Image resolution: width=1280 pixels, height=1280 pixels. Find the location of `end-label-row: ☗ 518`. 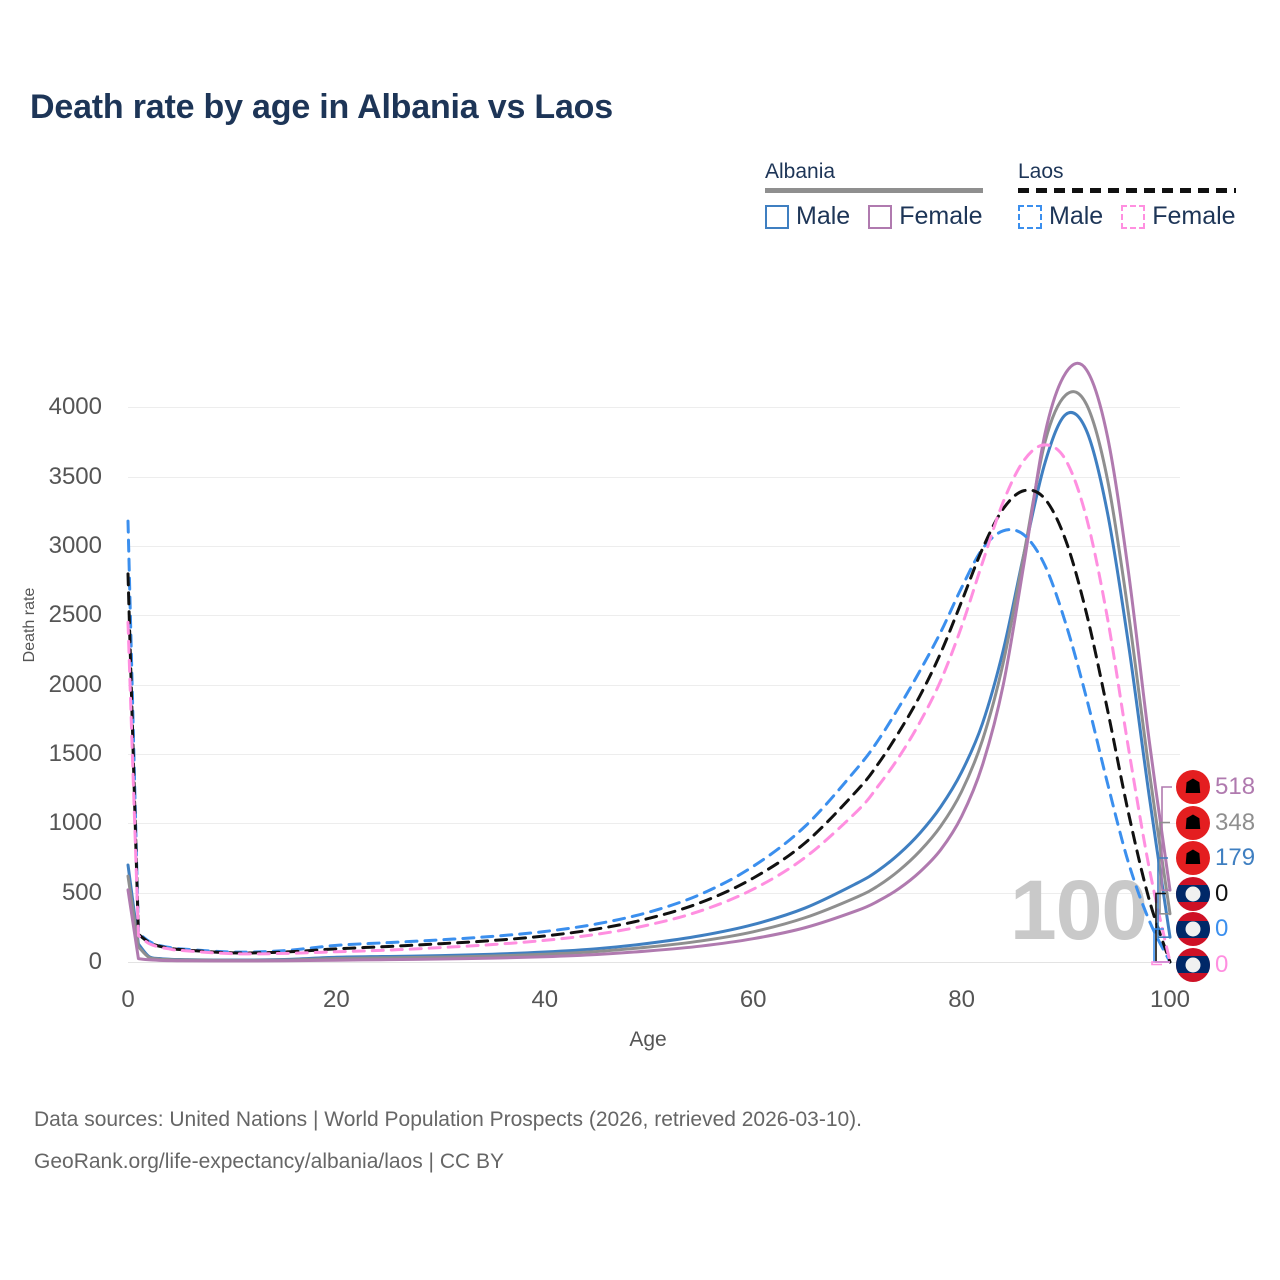

end-label-row: ☗ 518 is located at coordinates (1215, 787).